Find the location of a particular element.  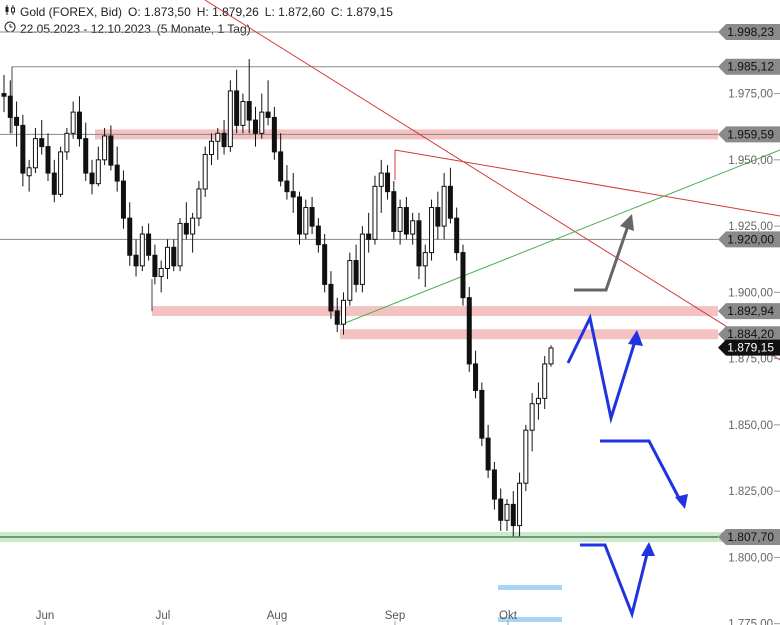

x-tick-label: Sep is located at coordinates (395, 616).